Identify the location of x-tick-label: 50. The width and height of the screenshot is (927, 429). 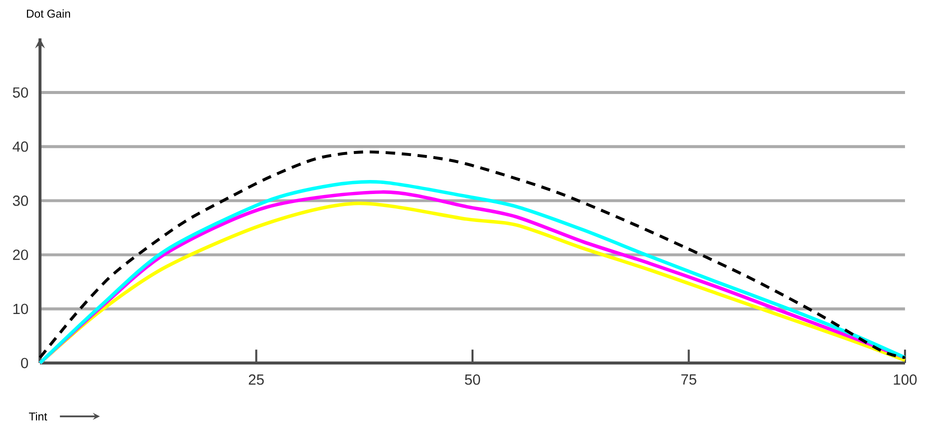
(472, 379).